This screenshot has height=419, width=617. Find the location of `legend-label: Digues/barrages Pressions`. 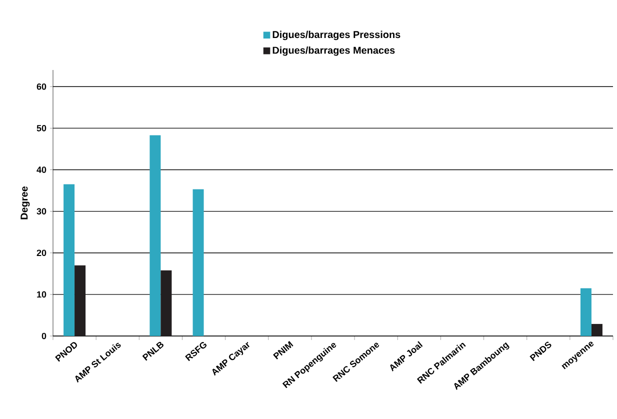

legend-label: Digues/barrages Pressions is located at coordinates (336, 35).